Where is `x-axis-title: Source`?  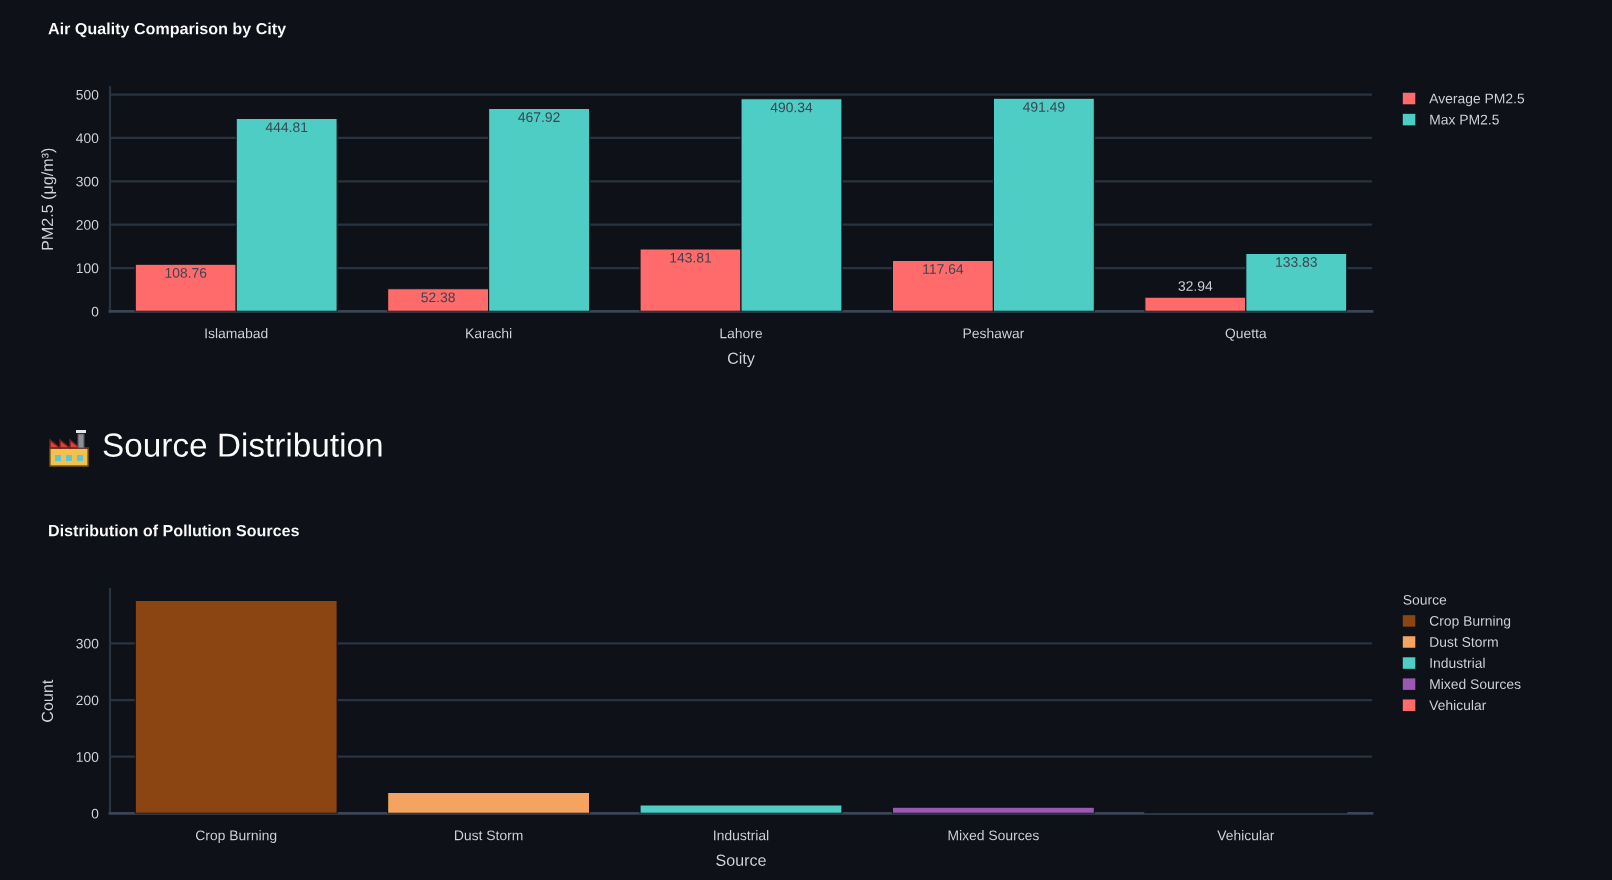 x-axis-title: Source is located at coordinates (741, 860).